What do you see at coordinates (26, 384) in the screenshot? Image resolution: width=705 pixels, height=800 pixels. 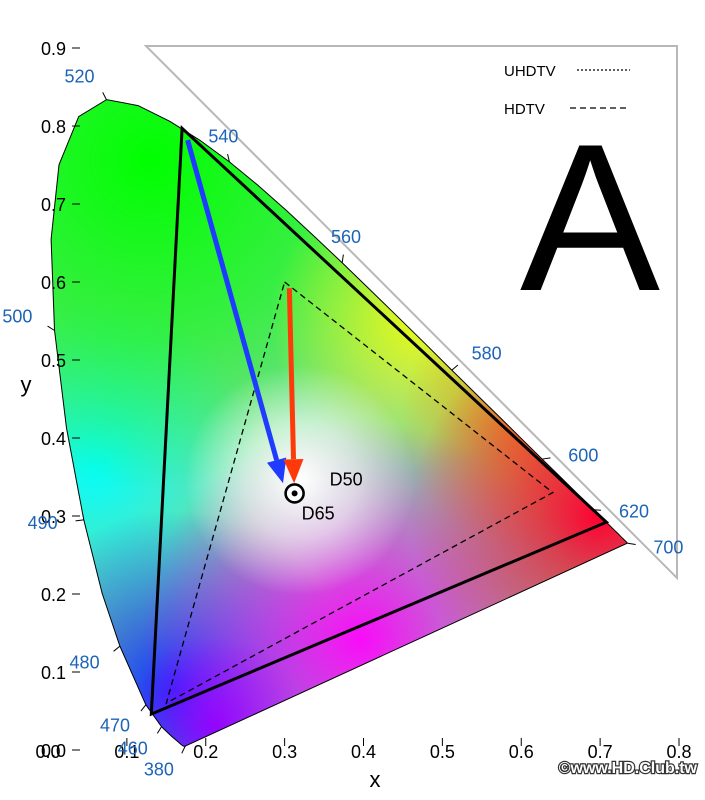 I see `y-axis-title: y` at bounding box center [26, 384].